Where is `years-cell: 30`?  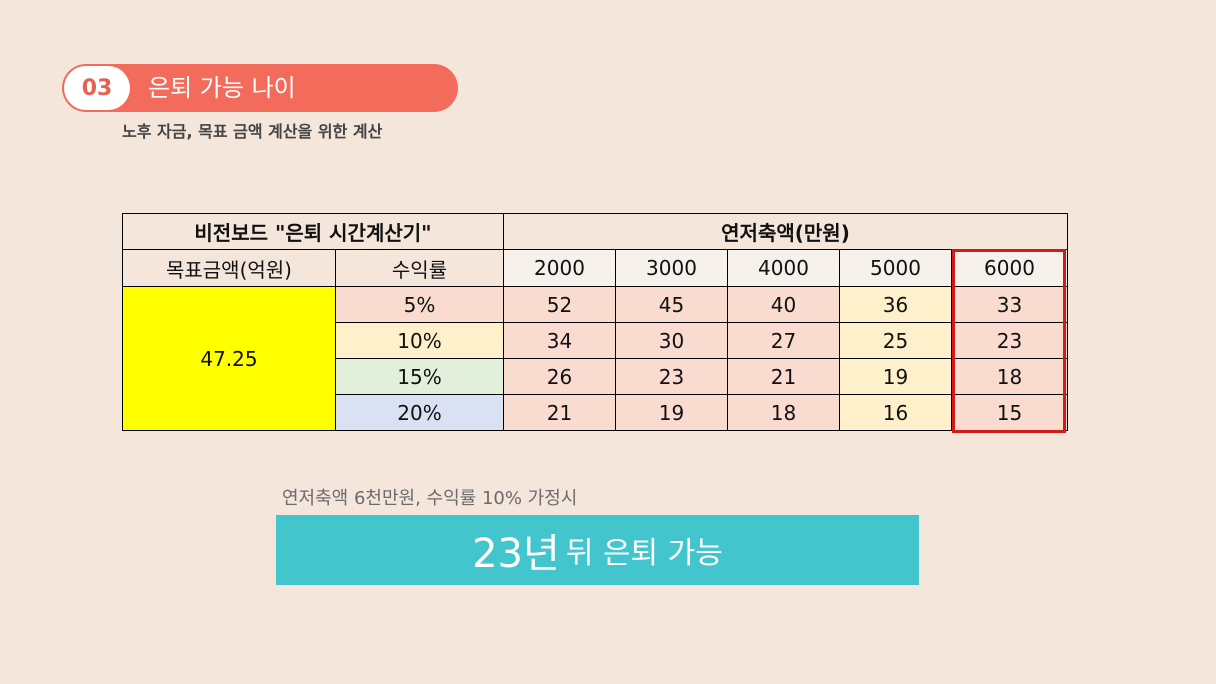
years-cell: 30 is located at coordinates (671, 340).